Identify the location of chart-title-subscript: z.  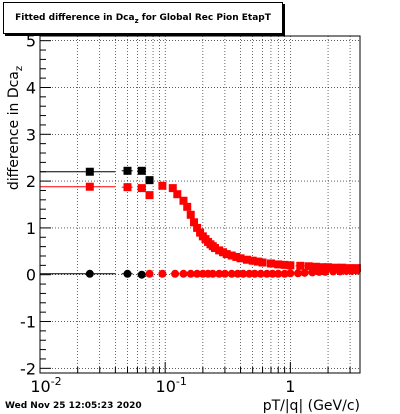
(136, 20).